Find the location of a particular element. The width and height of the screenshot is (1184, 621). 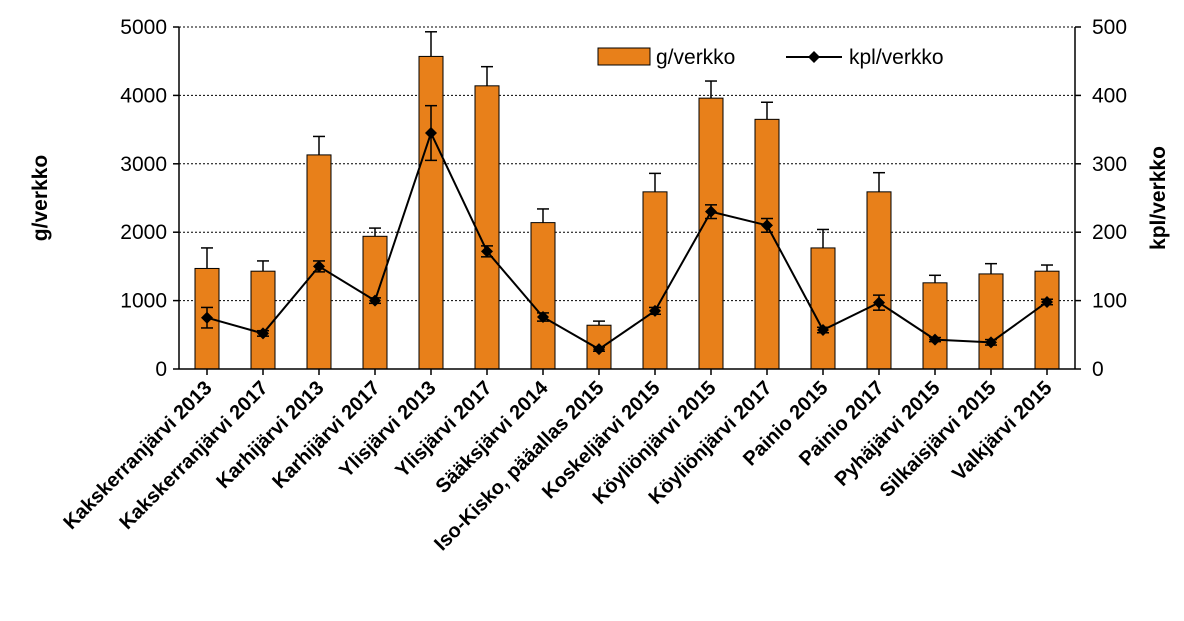

left-tick-label: 5000 is located at coordinates (143, 27).